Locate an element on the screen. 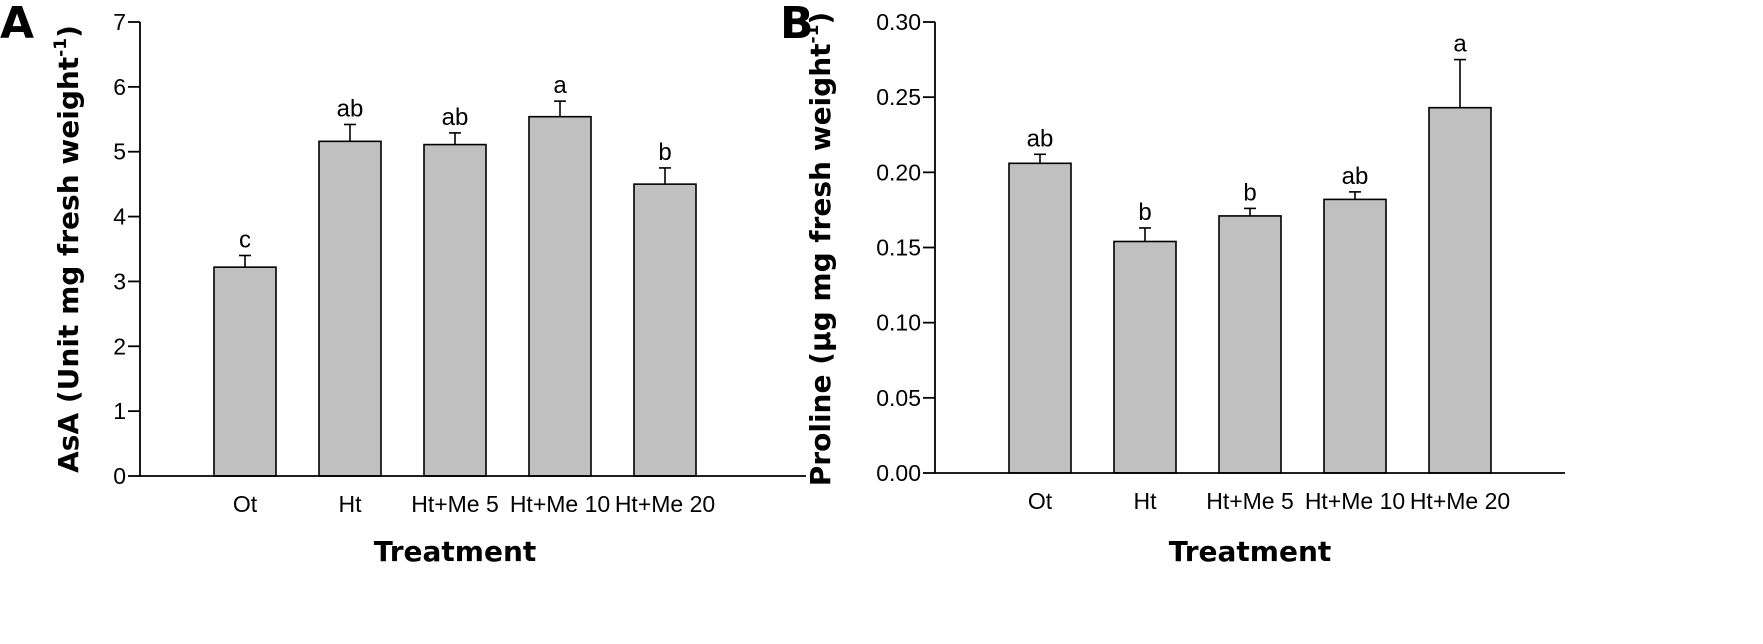  x-tick-label-a-4: Ht+Me 20 is located at coordinates (665, 504).